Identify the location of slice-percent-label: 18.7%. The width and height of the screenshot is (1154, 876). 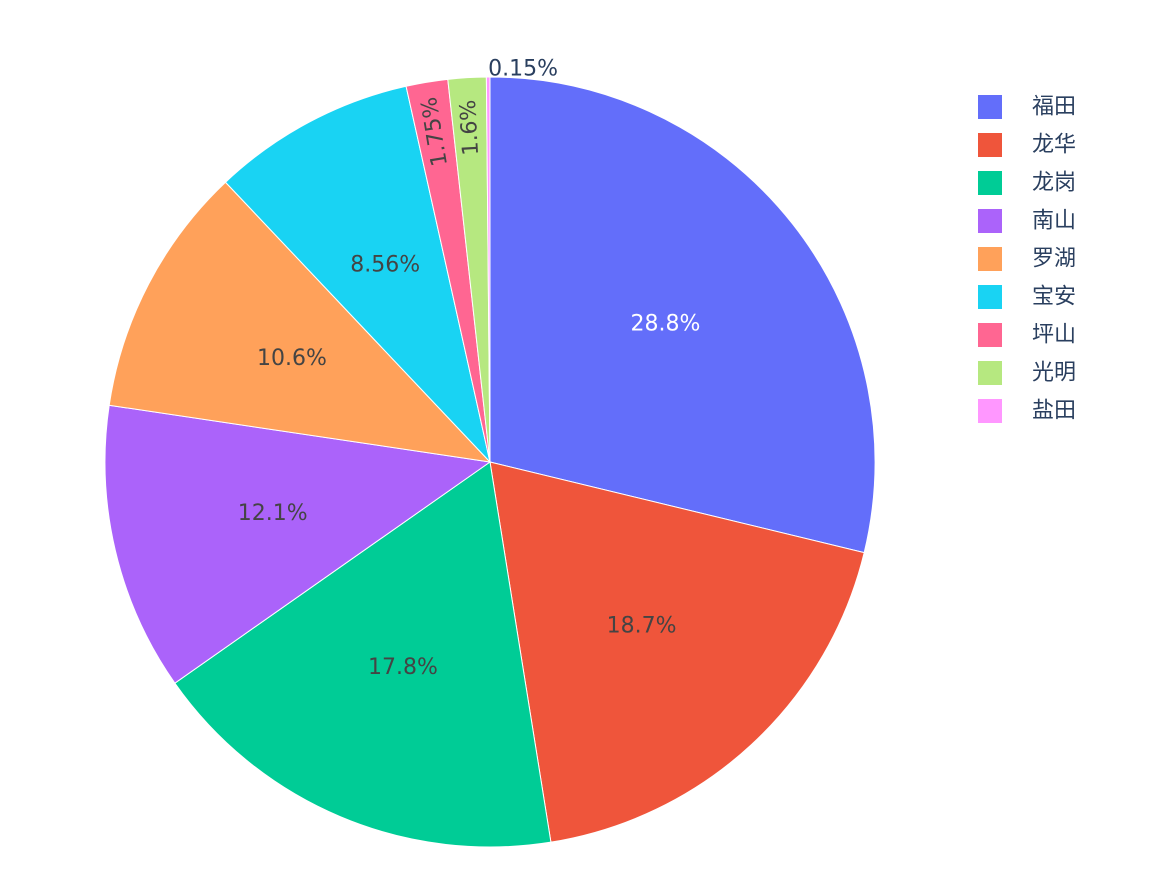
(642, 626).